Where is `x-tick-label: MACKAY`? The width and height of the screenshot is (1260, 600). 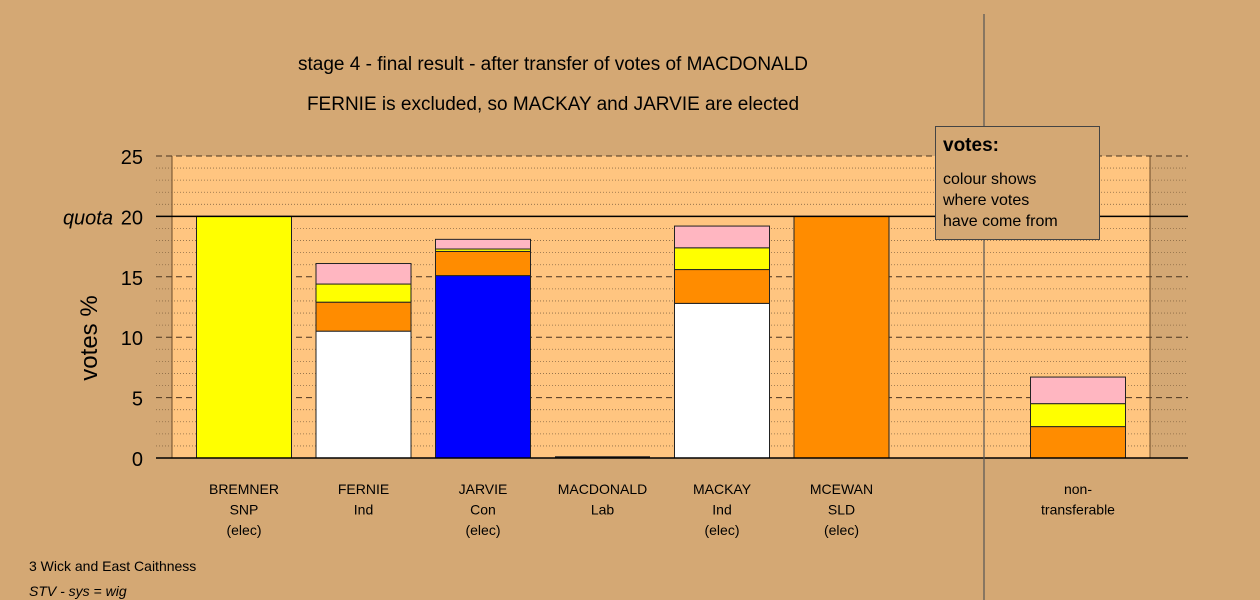 x-tick-label: MACKAY is located at coordinates (722, 489).